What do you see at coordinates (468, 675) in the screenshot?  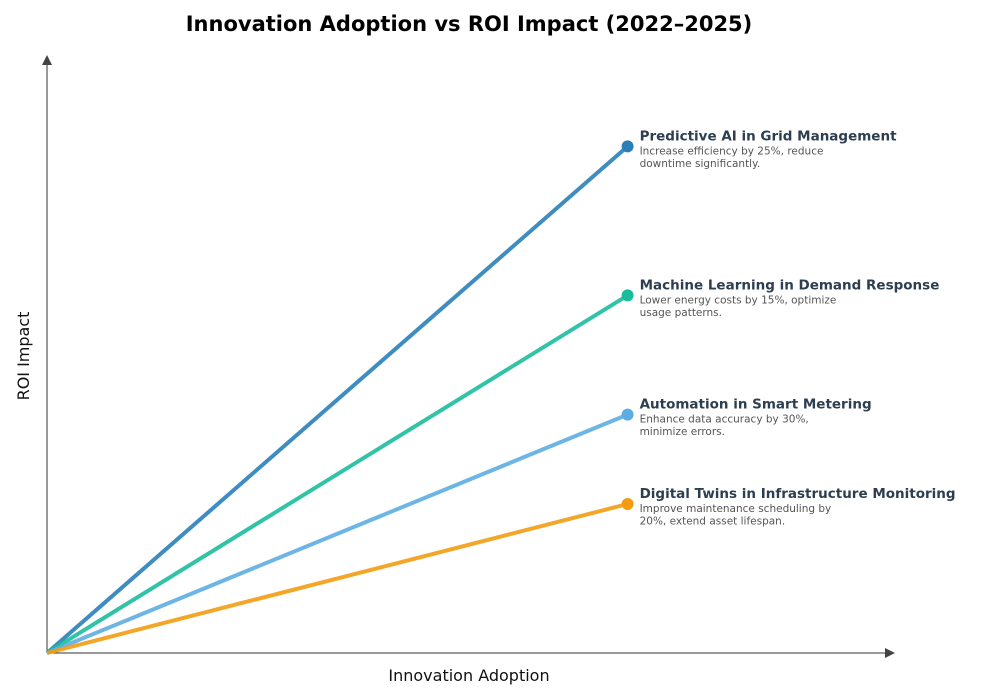 I see `x-axis-label: Innovation Adoption` at bounding box center [468, 675].